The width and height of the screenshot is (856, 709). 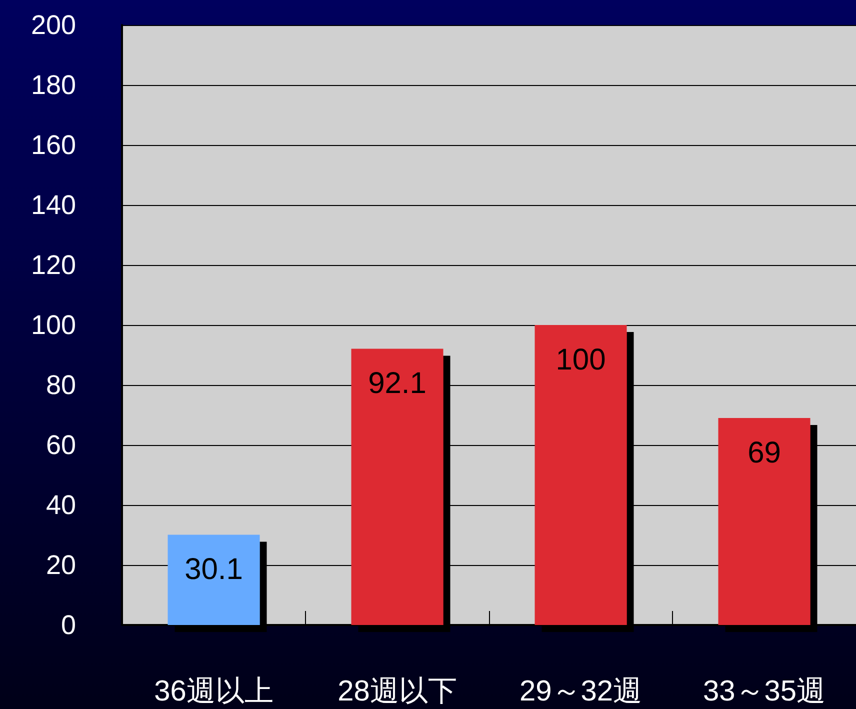 I want to click on data-label: 69, so click(x=764, y=453).